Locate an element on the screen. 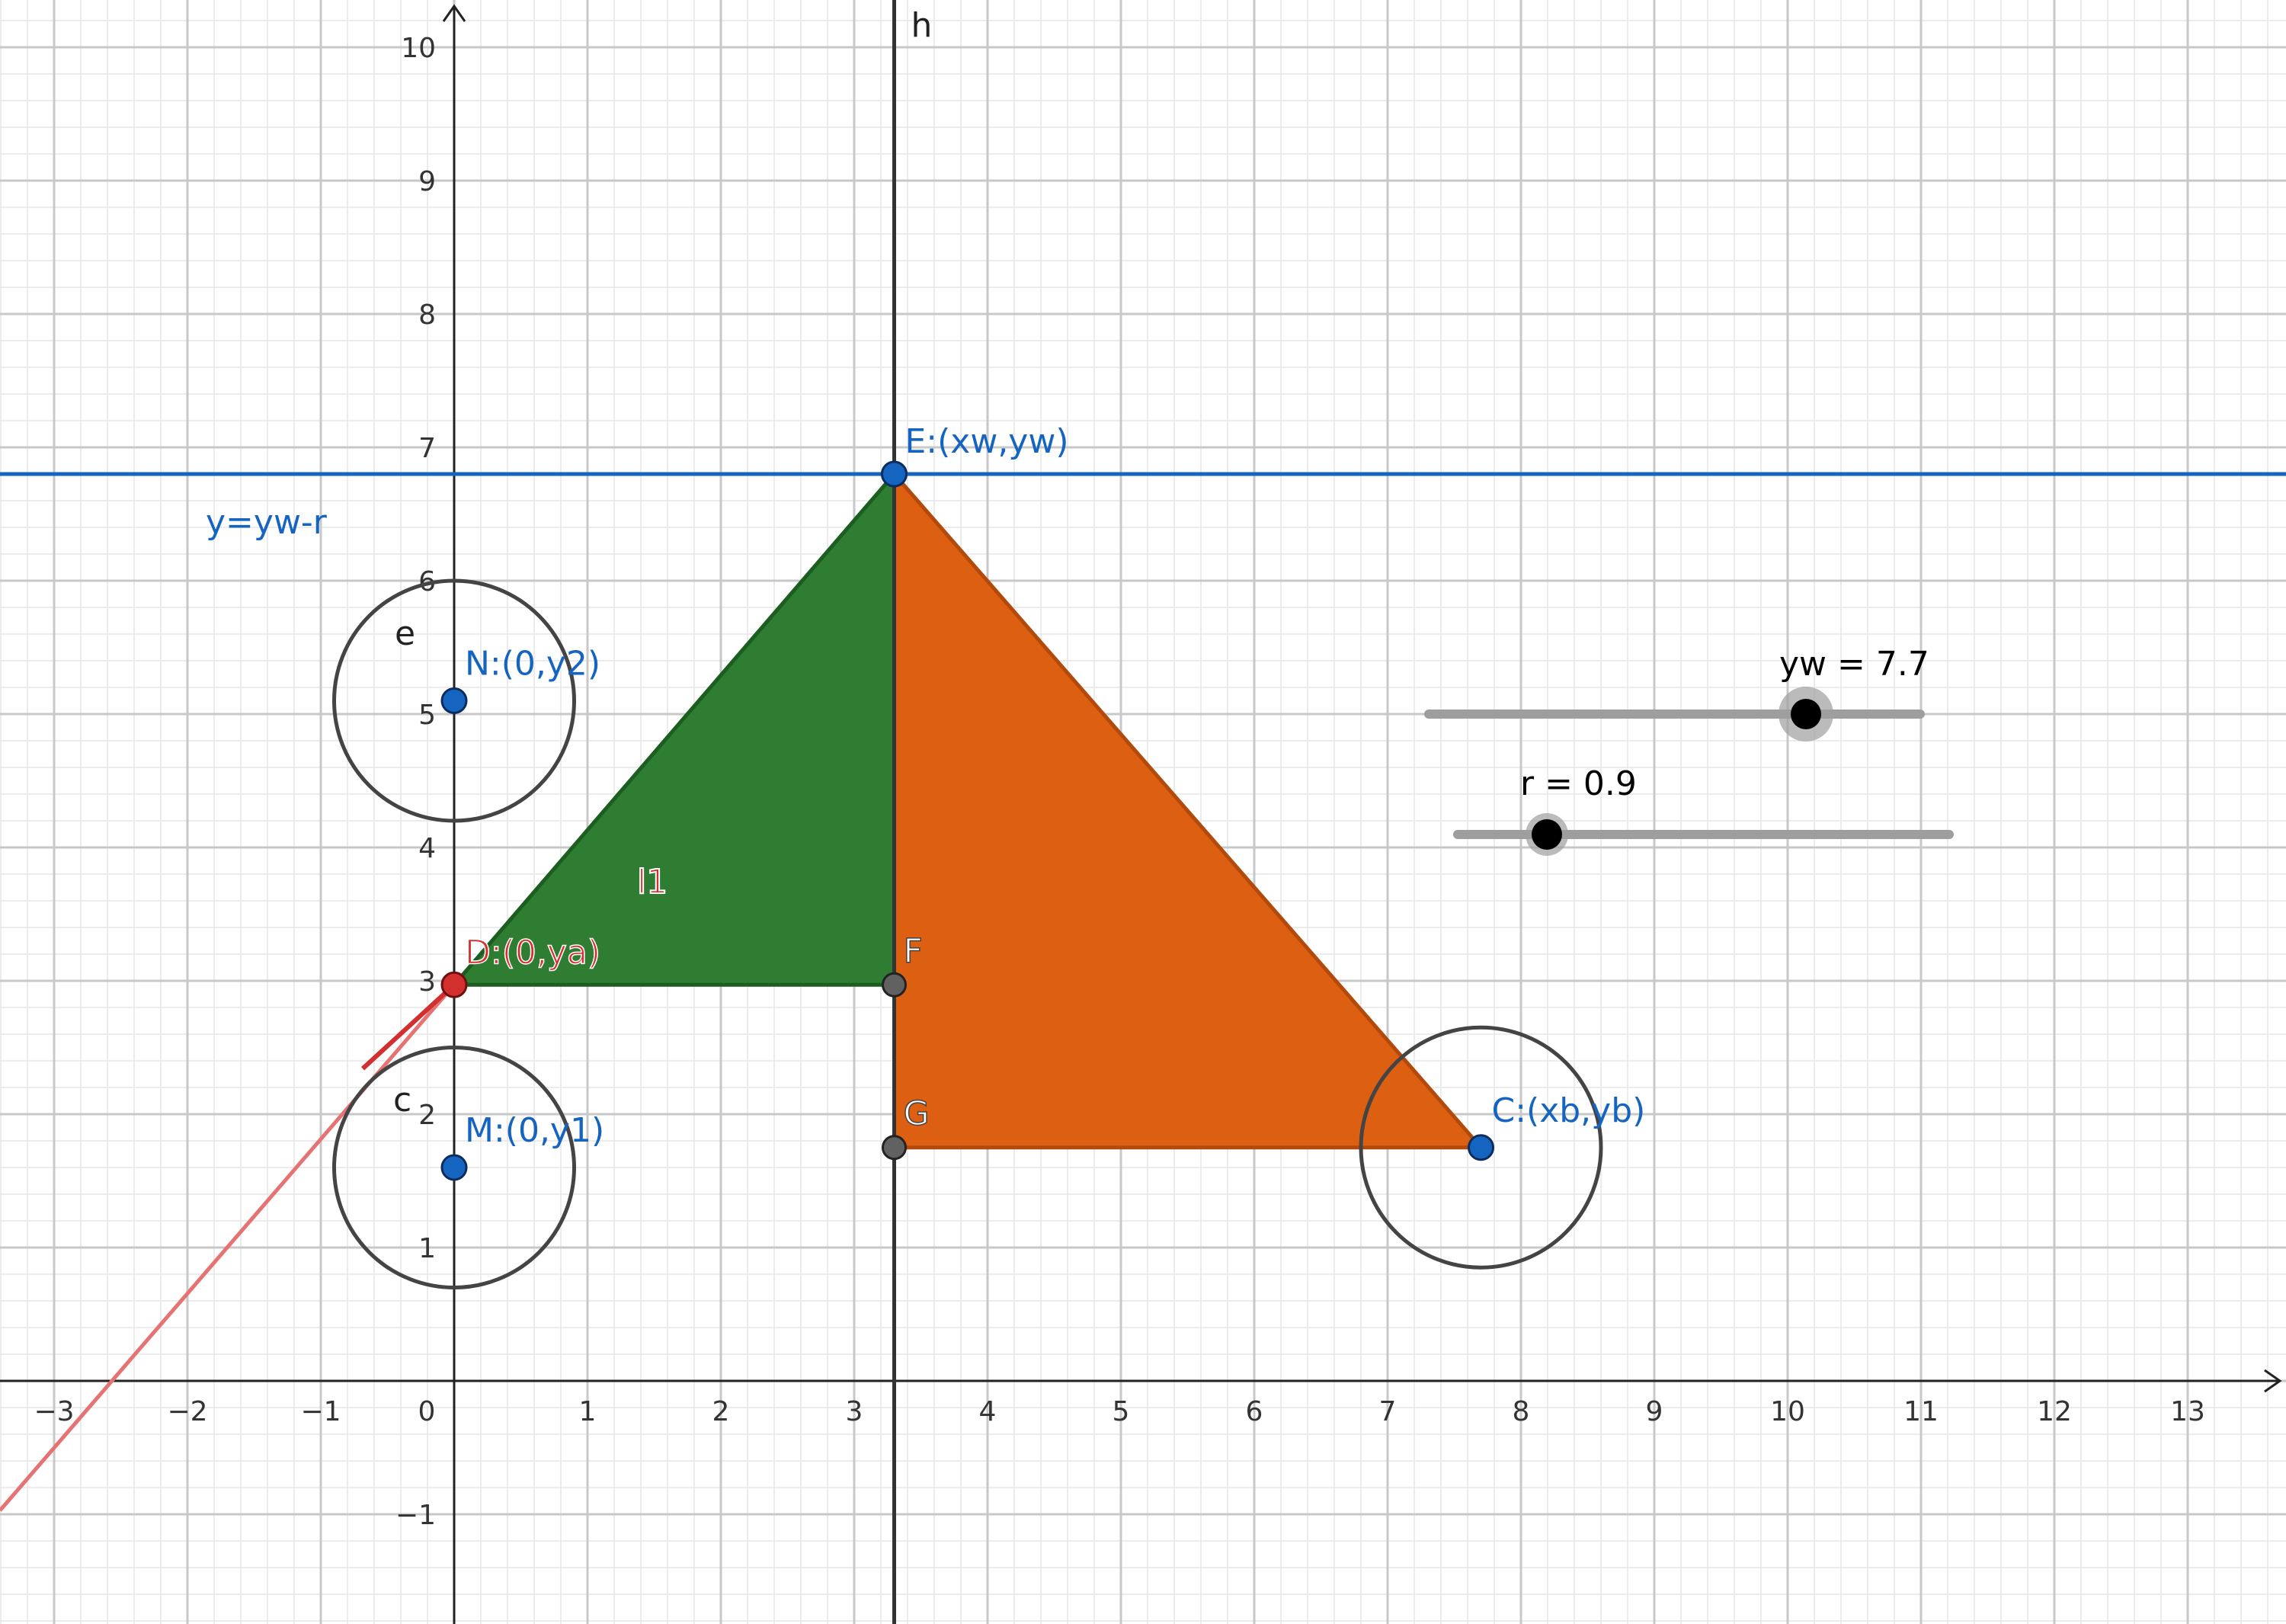 The height and width of the screenshot is (1624, 2286). x-tick-label: 7 is located at coordinates (1388, 1412).